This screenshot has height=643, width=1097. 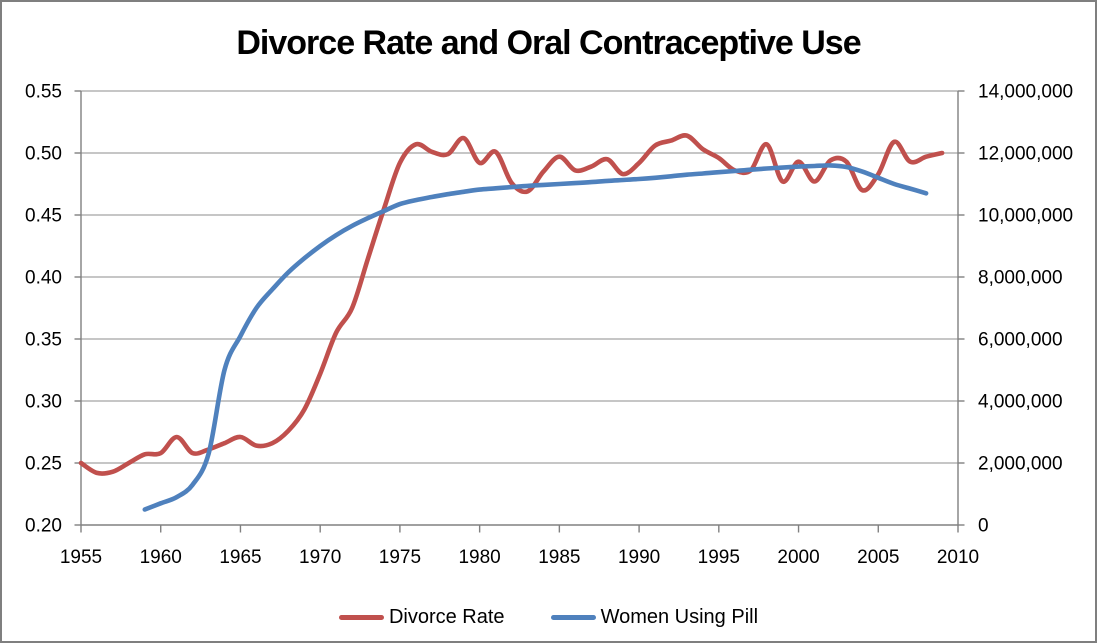 I want to click on x-tick-label: 1970, so click(x=320, y=557).